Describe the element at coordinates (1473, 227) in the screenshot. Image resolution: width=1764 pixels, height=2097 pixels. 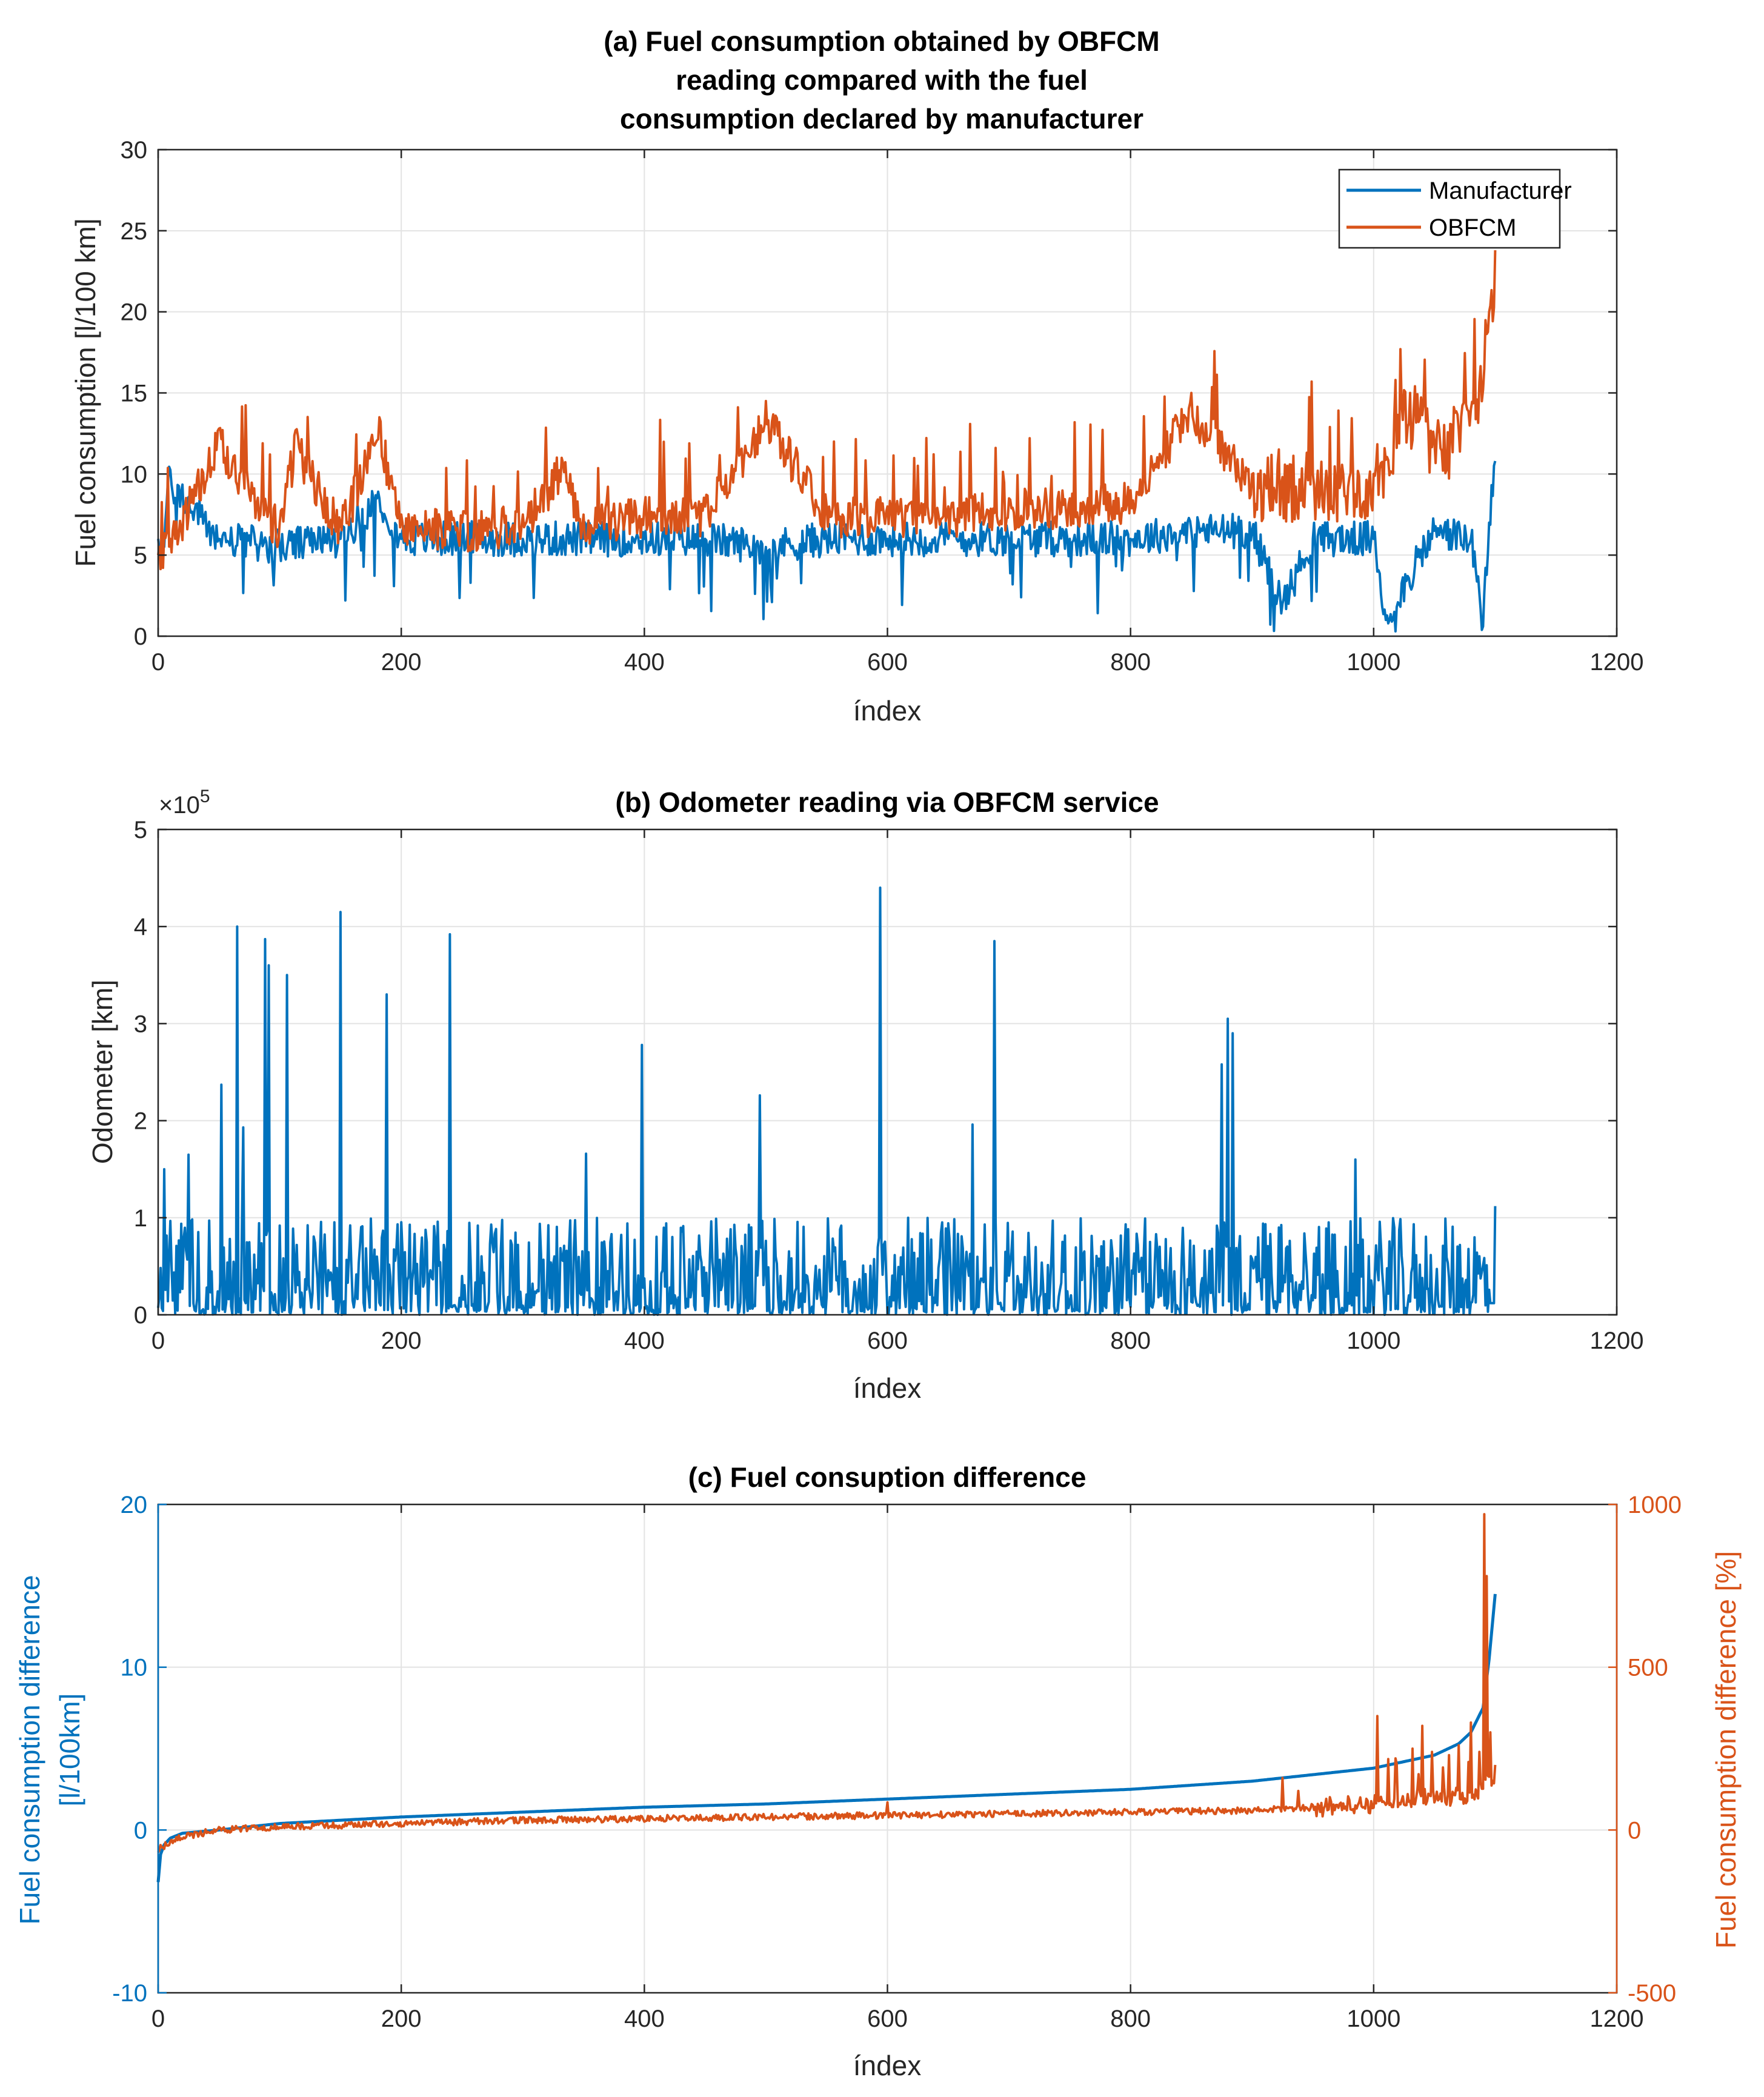
I see `legend-obfcm-label: OBFCM` at that location.